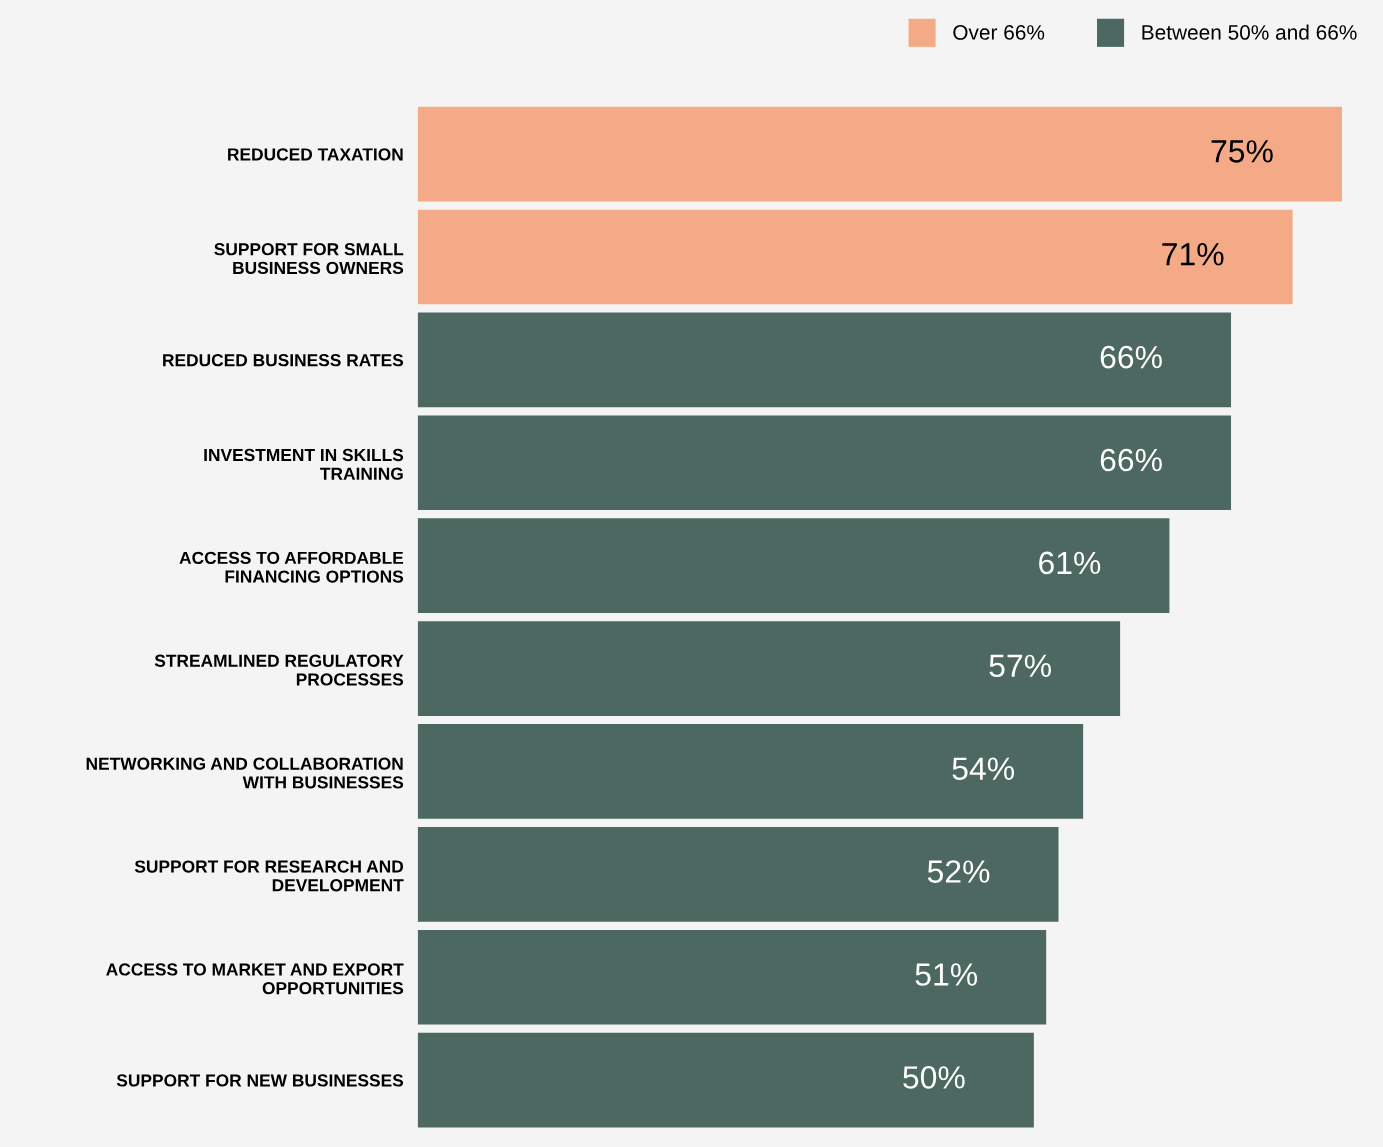 This screenshot has width=1383, height=1147. What do you see at coordinates (983, 769) in the screenshot?
I see `data-label: 54%` at bounding box center [983, 769].